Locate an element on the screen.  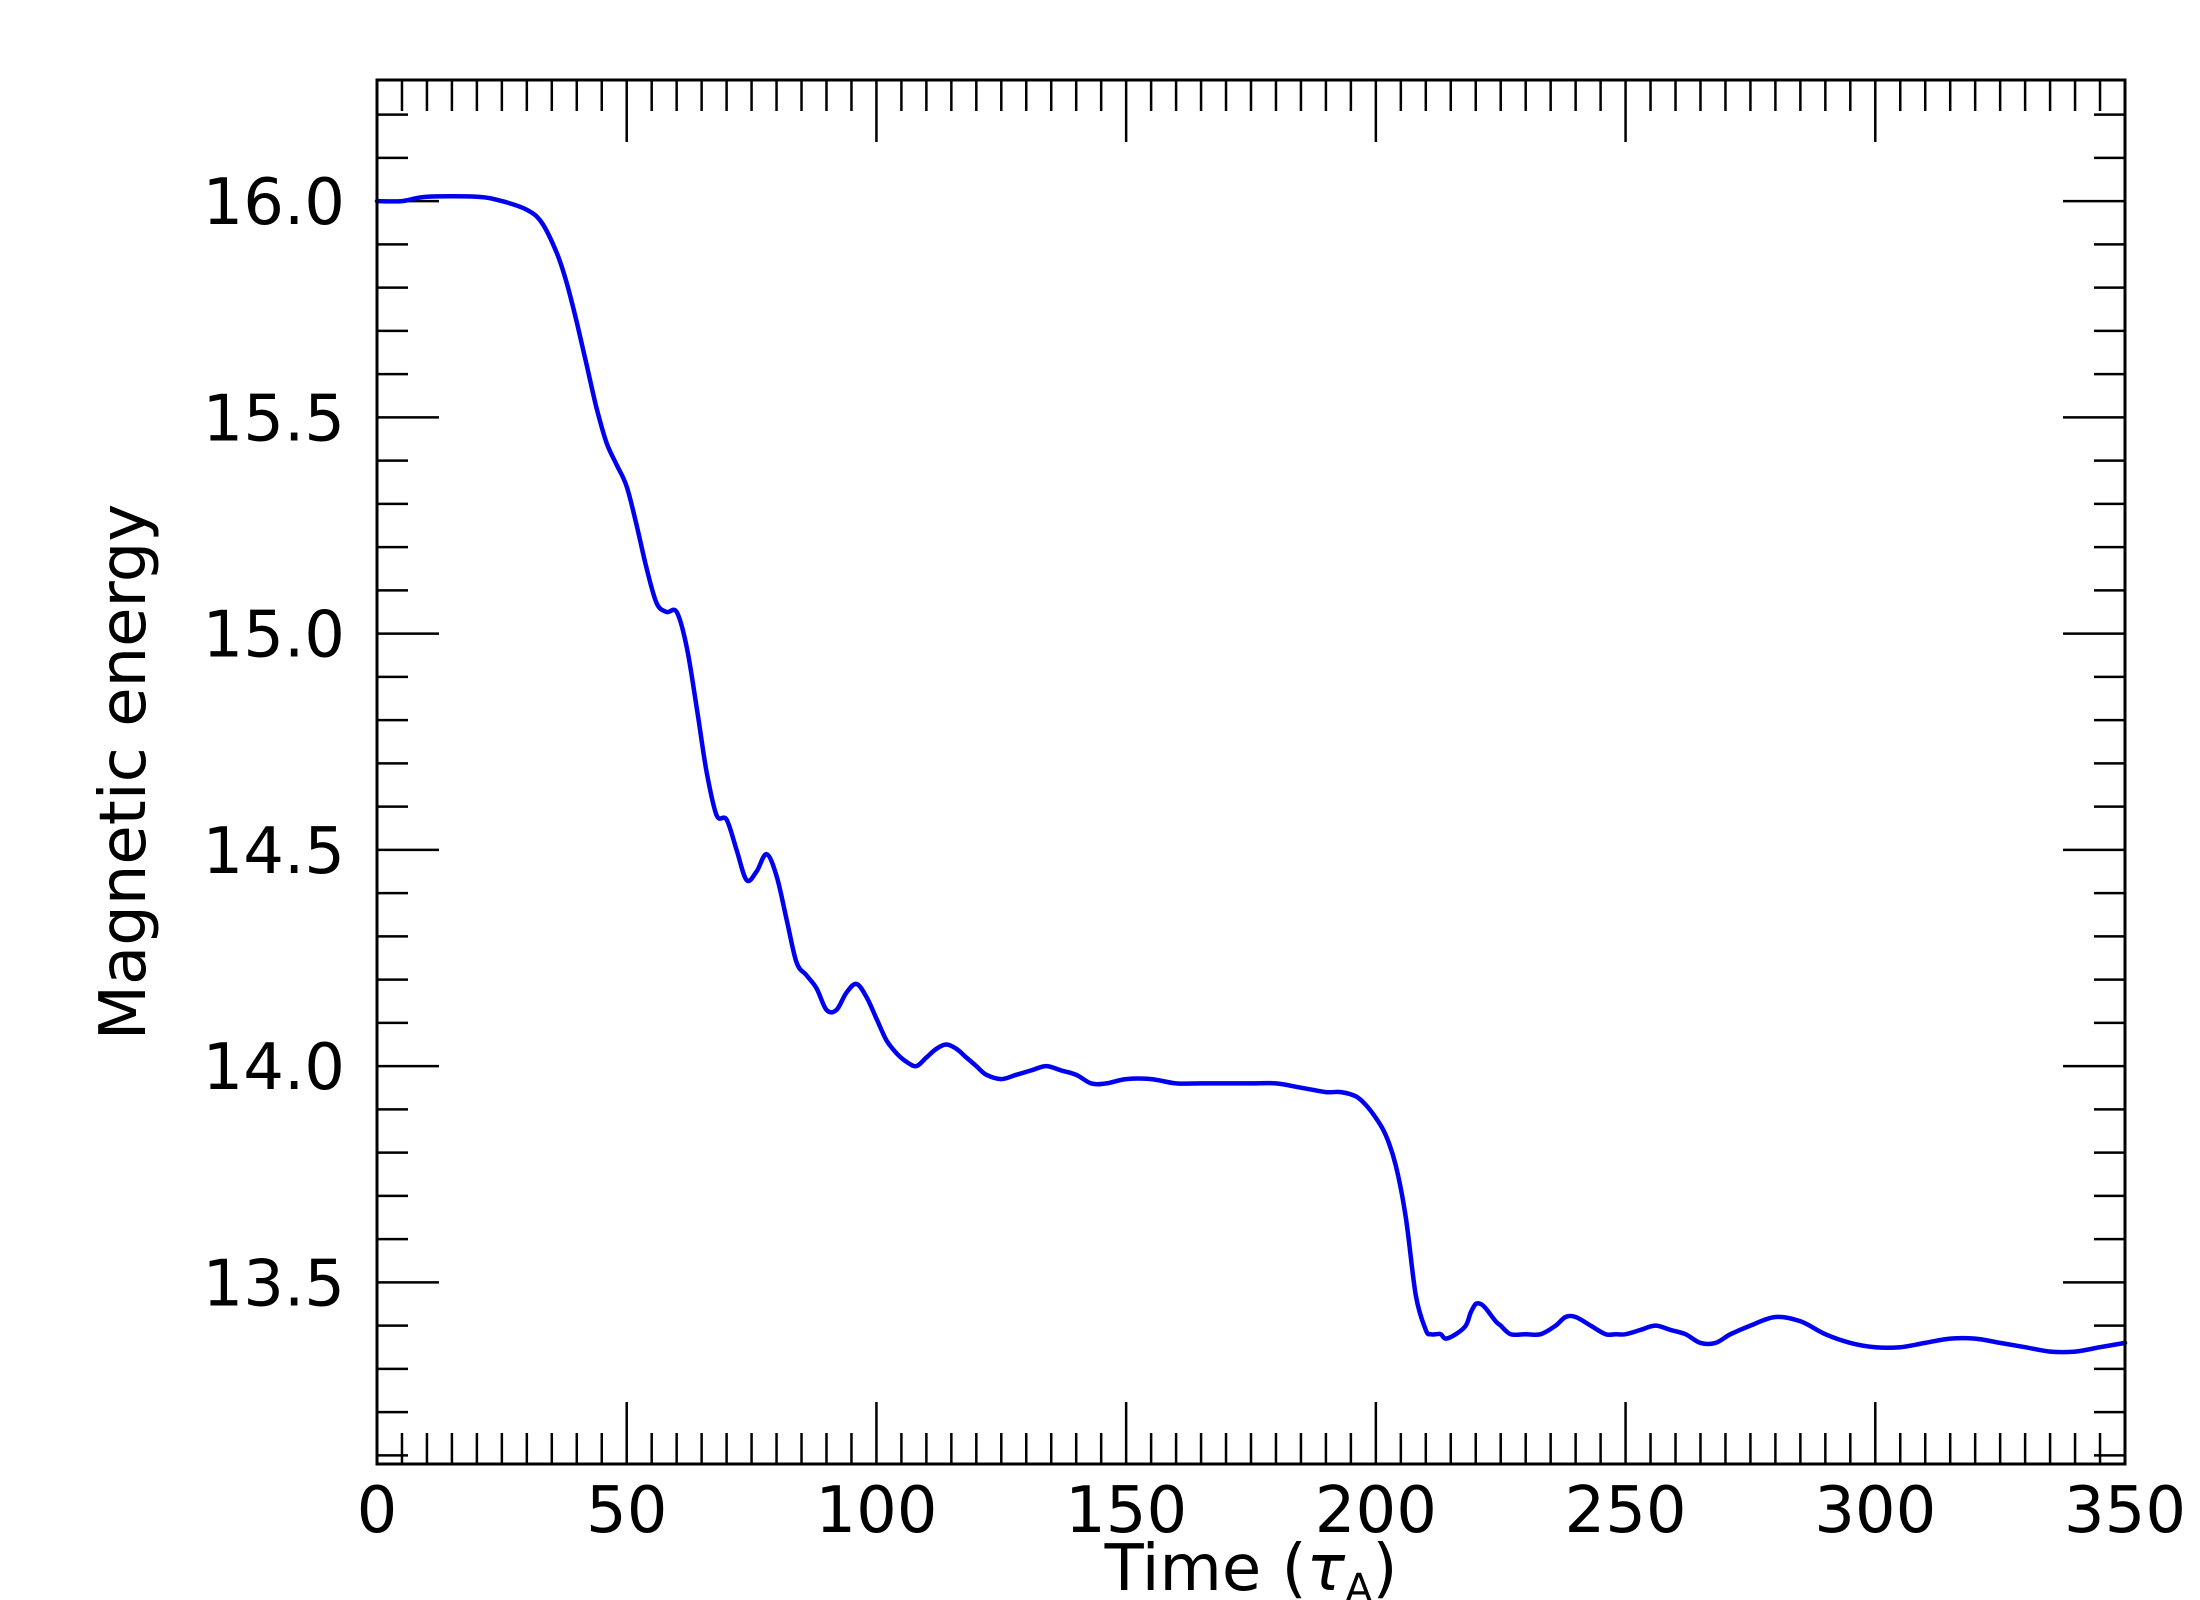
x-axis-label-symbol: τ is located at coordinates (1326, 1566).